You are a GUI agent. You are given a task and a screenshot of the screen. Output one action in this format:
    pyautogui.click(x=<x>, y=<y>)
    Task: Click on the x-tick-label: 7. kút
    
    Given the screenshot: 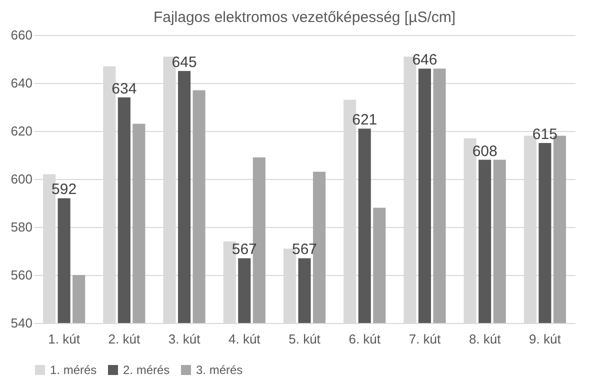 What is the action you would take?
    pyautogui.click(x=425, y=339)
    